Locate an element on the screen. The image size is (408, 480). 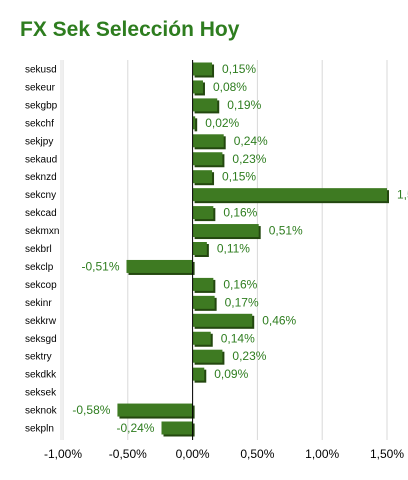
value-label: 0,11% is located at coordinates (233, 249).